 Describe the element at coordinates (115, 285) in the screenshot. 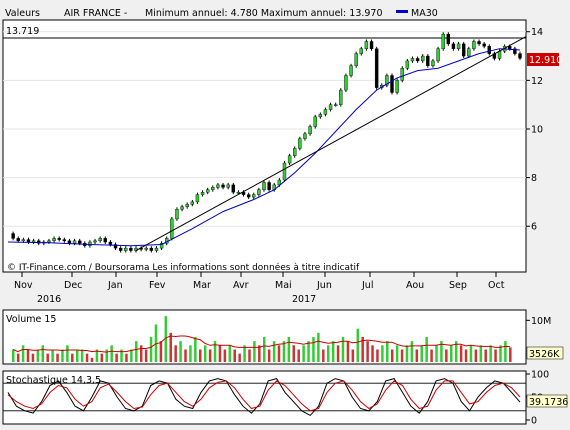

I see `month-label: Jan` at that location.